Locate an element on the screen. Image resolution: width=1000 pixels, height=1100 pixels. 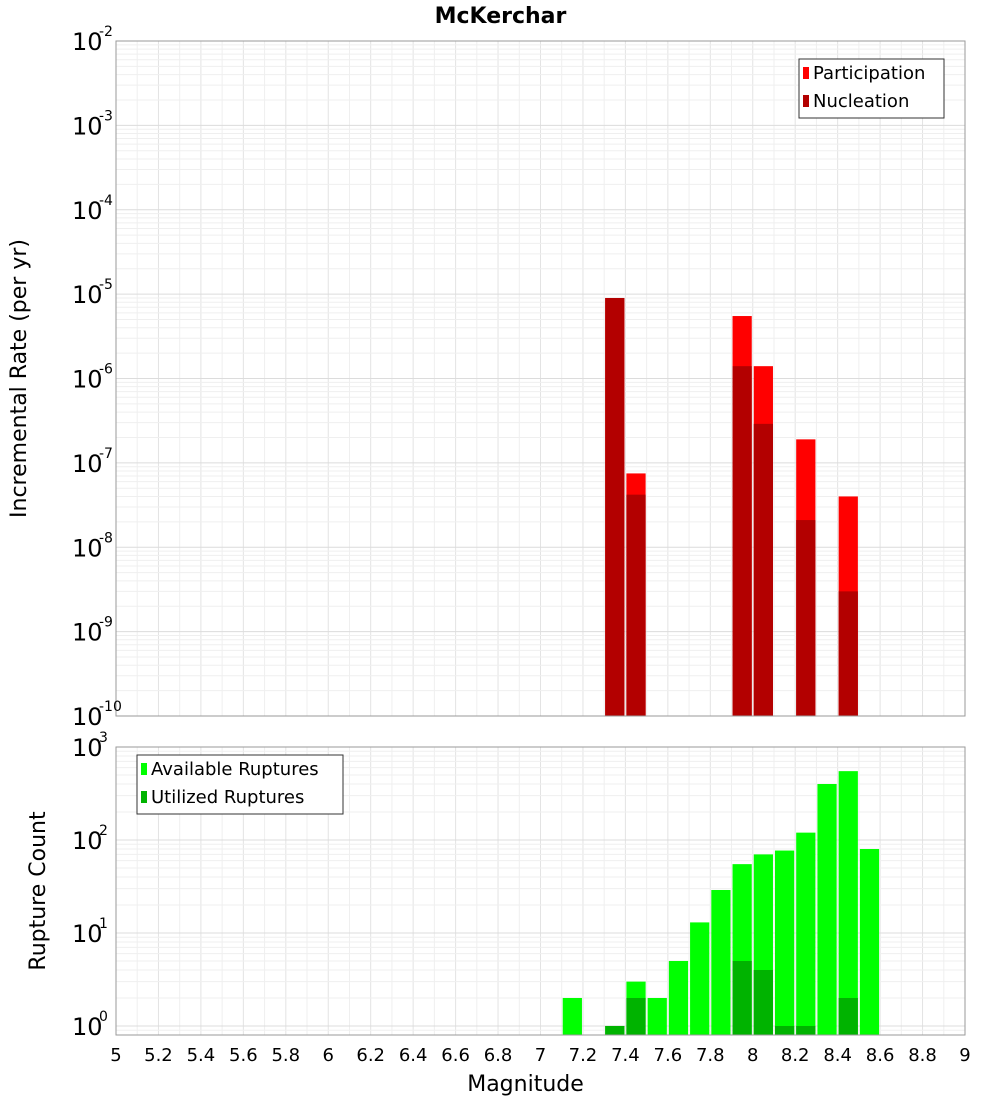
legend-label: Participation is located at coordinates (869, 73).